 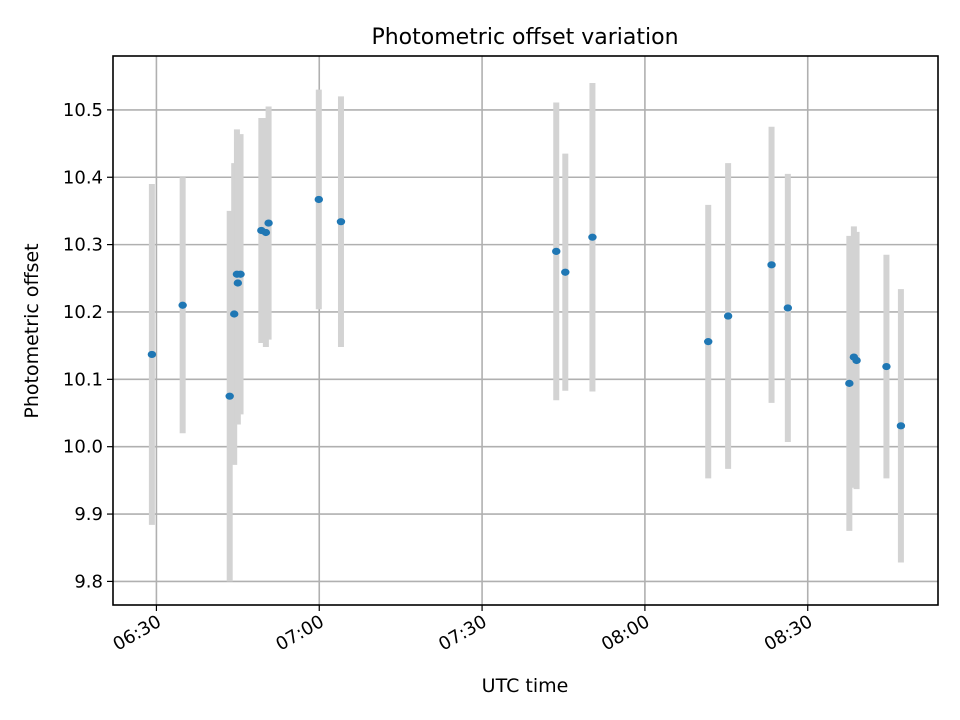 I want to click on y-tick-label: 10.2, so click(x=83, y=312).